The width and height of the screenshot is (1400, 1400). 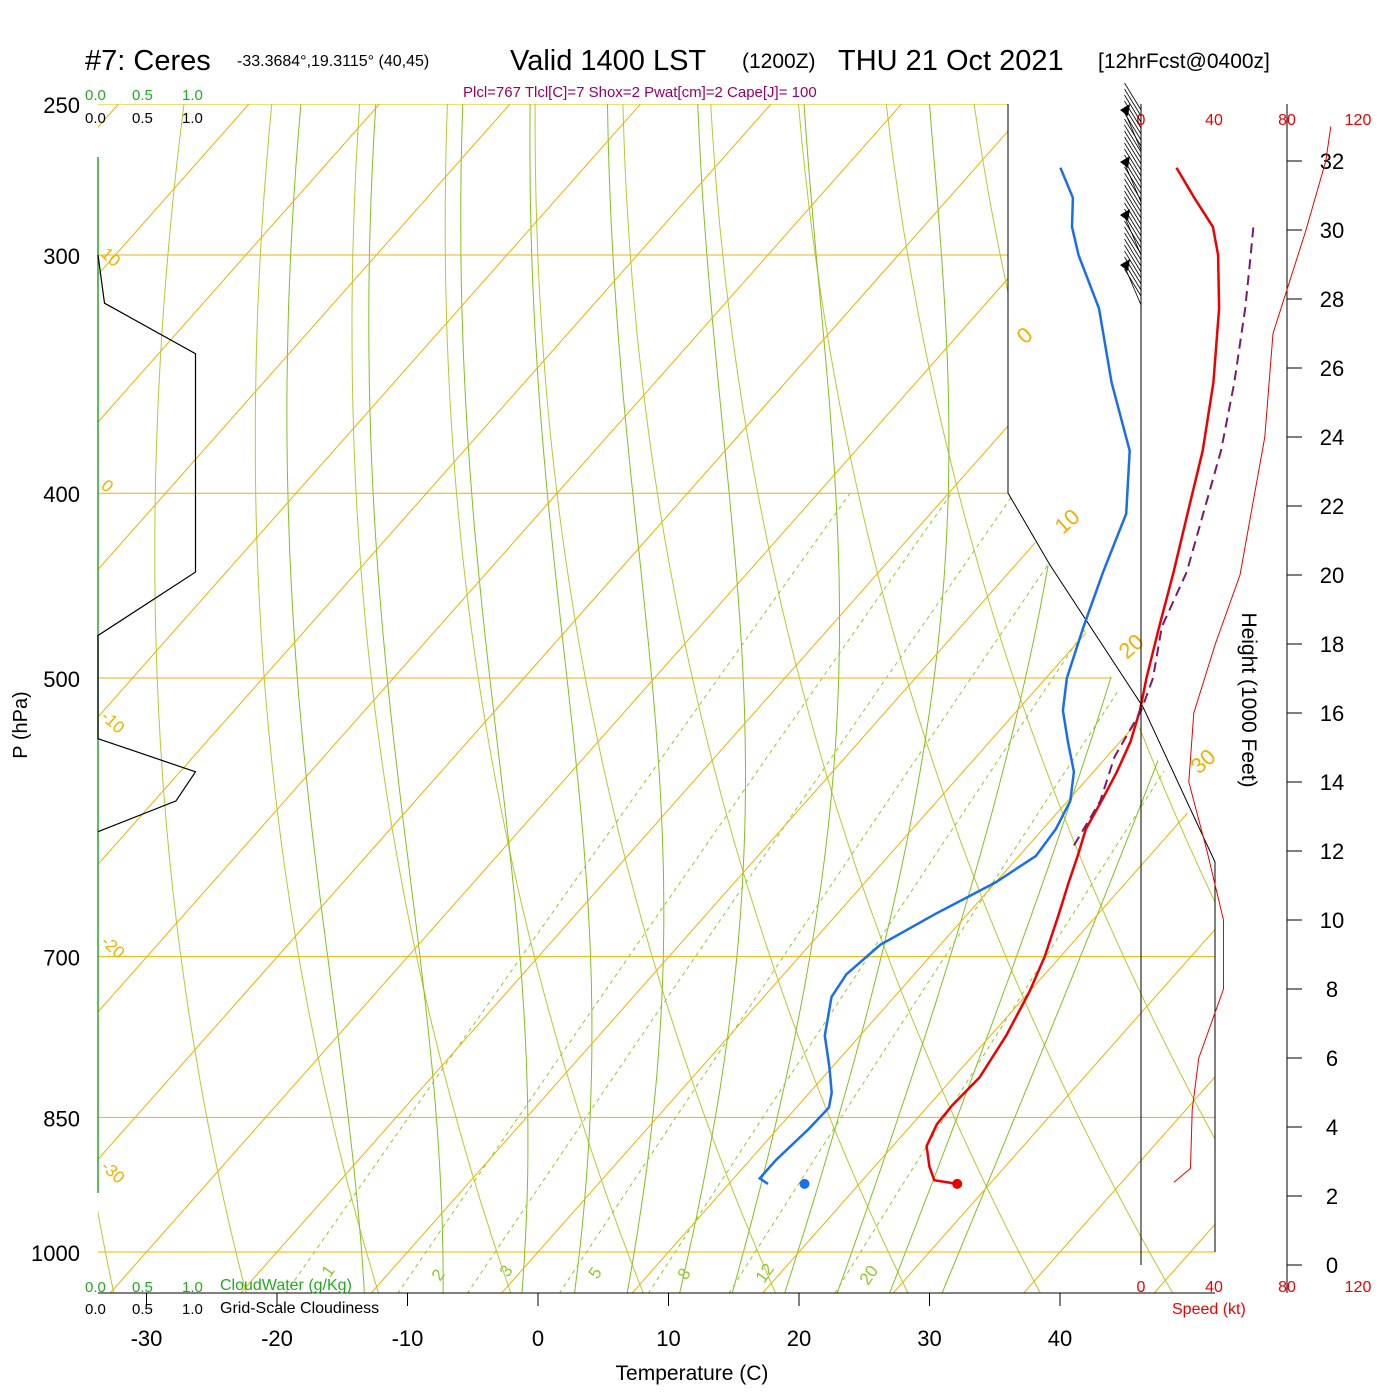 What do you see at coordinates (61, 105) in the screenshot?
I see `pressure-label: 250` at bounding box center [61, 105].